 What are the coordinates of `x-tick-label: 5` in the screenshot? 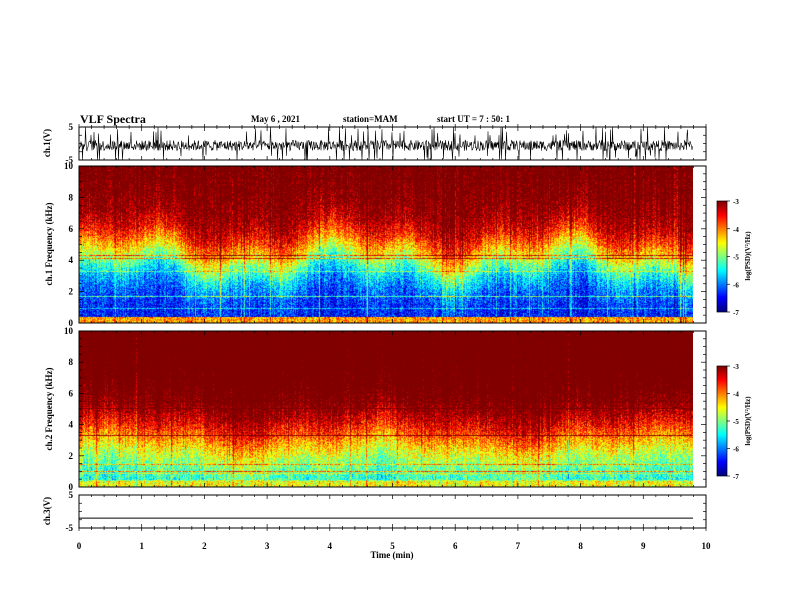 It's located at (392, 546).